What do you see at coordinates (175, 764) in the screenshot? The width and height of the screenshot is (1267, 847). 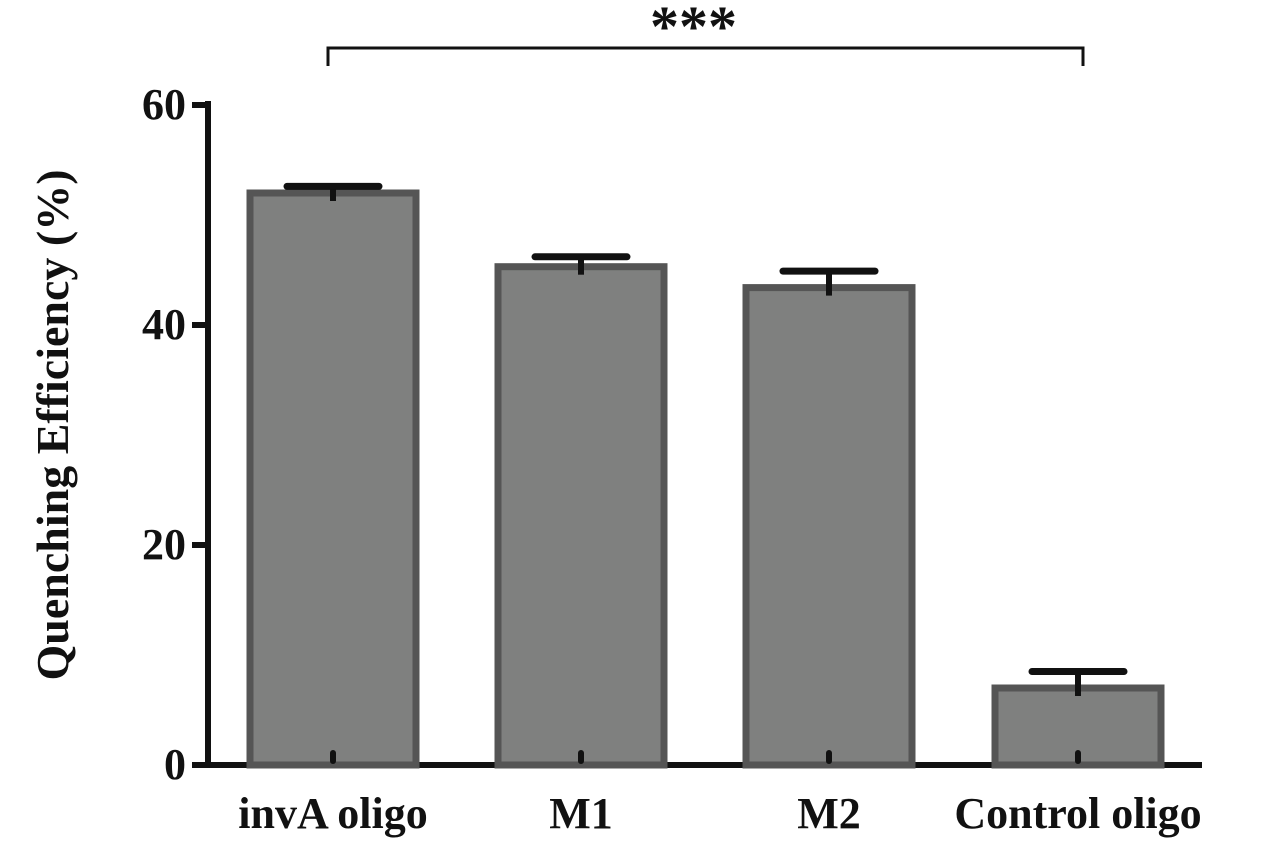 I see `y-tick-label: 0` at bounding box center [175, 764].